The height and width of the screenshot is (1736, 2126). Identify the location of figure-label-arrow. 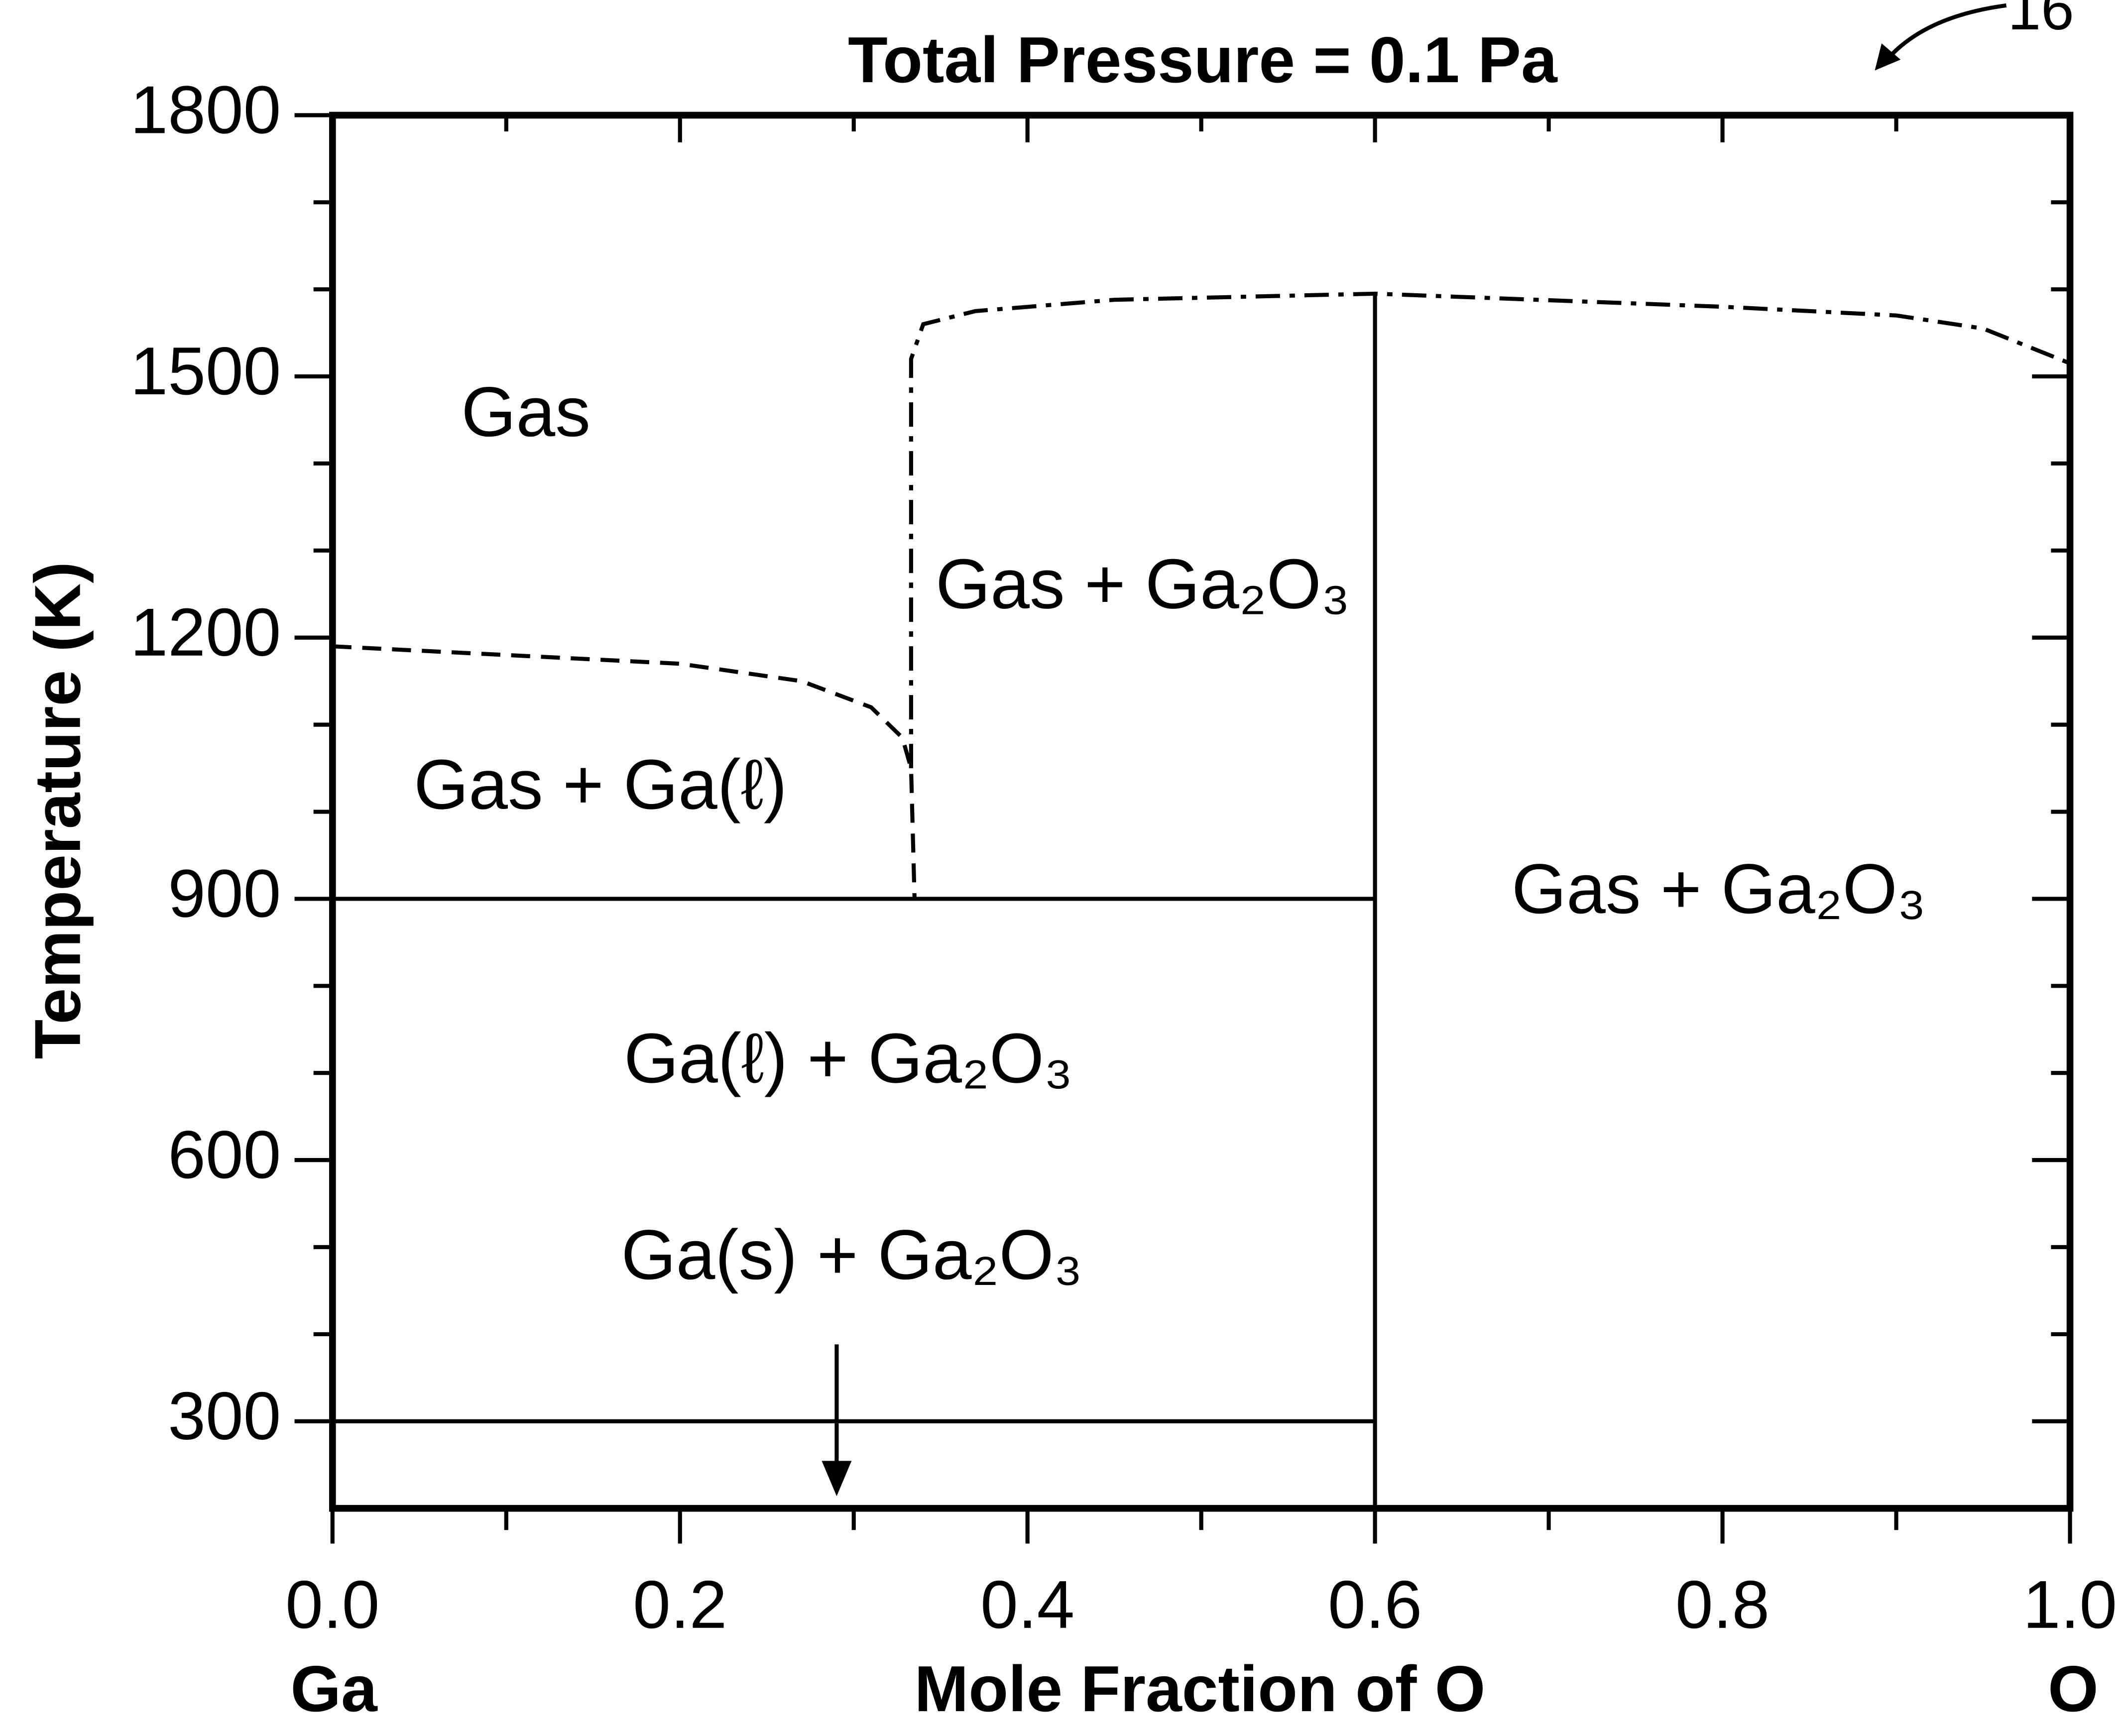
(1946, 32).